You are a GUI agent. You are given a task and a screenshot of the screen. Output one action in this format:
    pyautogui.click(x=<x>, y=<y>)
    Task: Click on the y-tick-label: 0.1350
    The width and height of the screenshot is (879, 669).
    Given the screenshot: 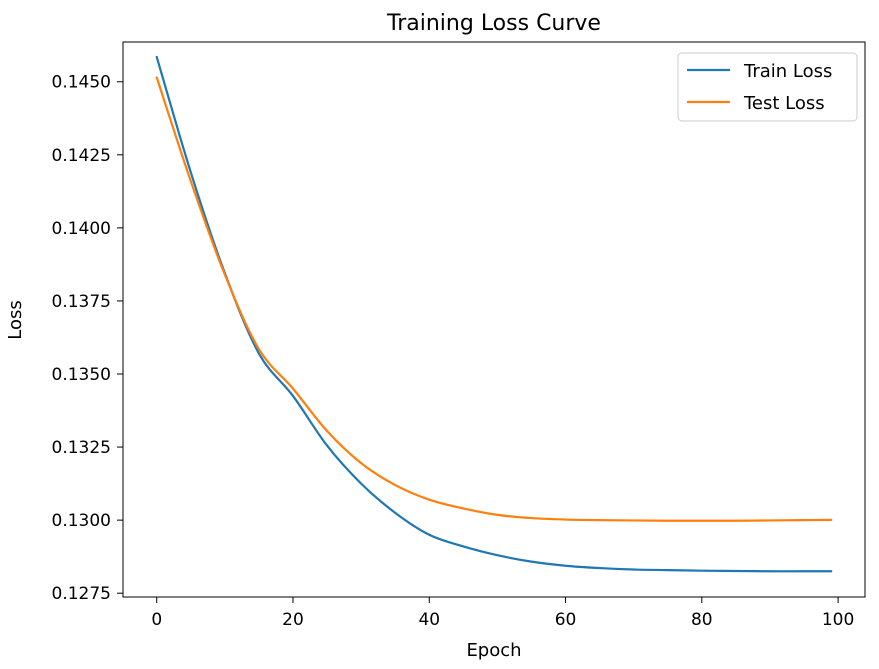 What is the action you would take?
    pyautogui.click(x=81, y=375)
    